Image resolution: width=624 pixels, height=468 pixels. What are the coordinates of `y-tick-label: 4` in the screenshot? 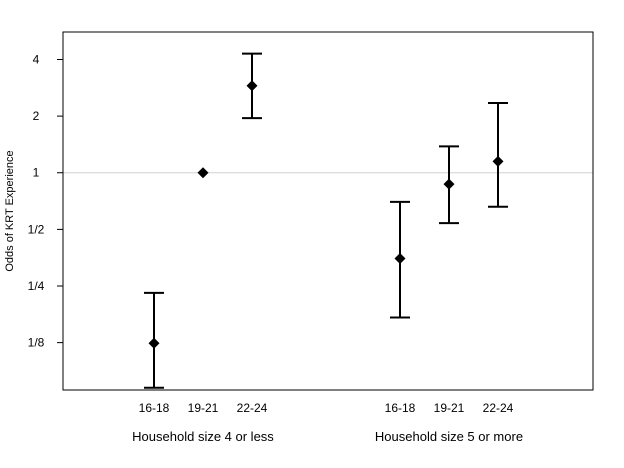 It's located at (36, 59).